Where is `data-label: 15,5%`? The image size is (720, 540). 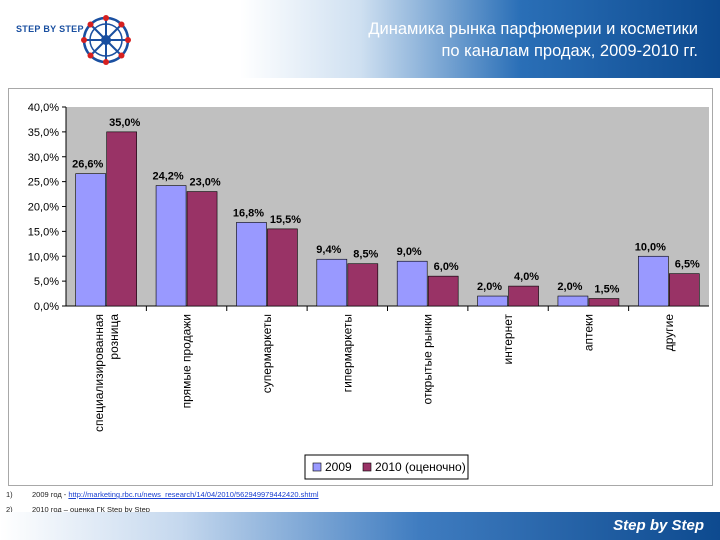
data-label: 15,5% is located at coordinates (285, 220).